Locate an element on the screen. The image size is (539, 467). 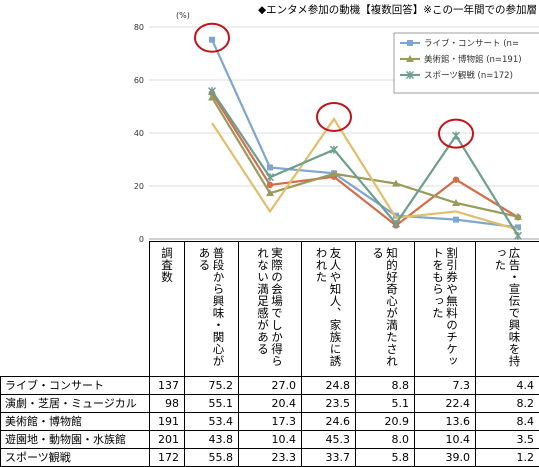
header-cell-4: 知的好奇心が満たされる is located at coordinates (385, 308).